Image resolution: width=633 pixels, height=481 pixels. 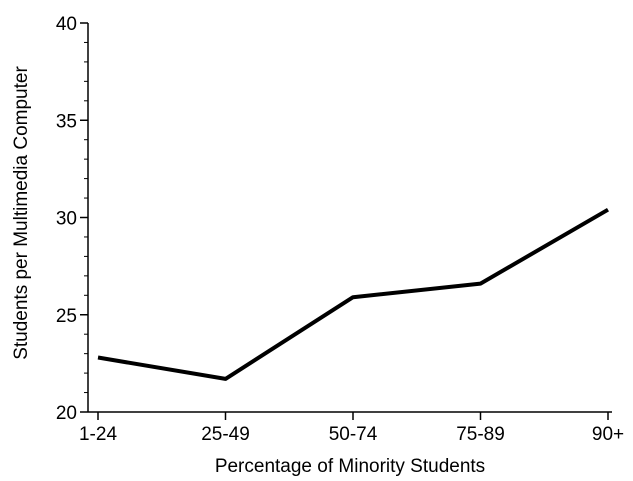 I want to click on x-tick-label: 1-24, so click(x=98, y=434).